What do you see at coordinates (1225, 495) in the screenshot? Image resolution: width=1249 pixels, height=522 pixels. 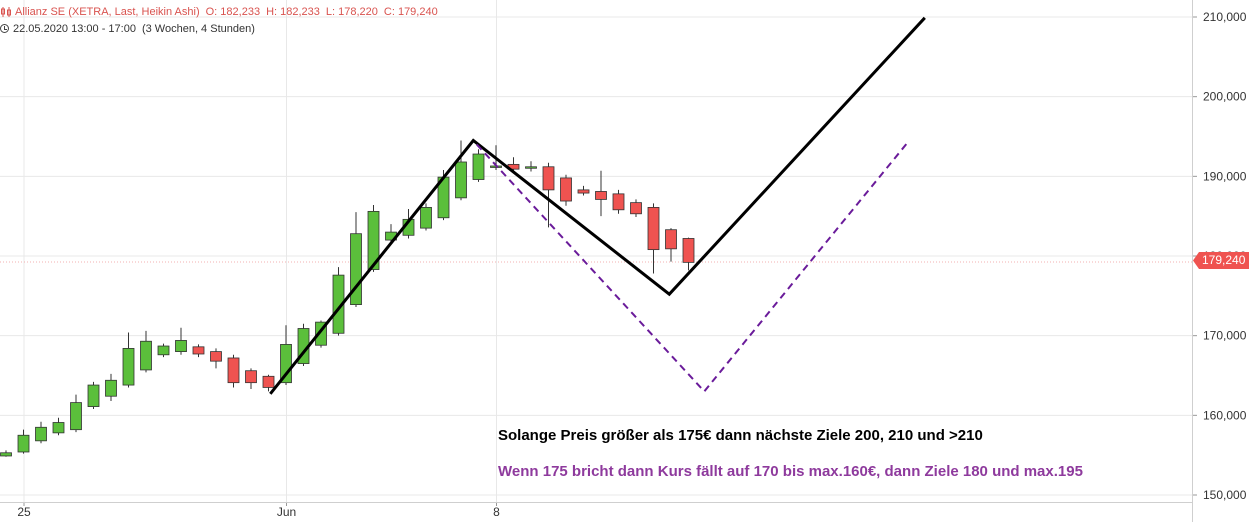 I see `y-tick-label: 150,000` at bounding box center [1225, 495].